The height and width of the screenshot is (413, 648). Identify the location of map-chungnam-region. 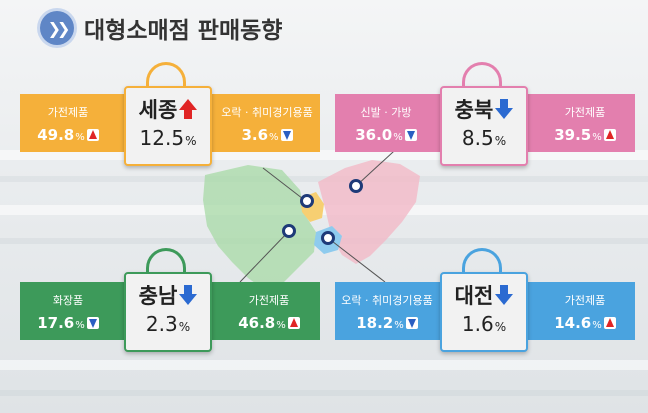
(259, 226).